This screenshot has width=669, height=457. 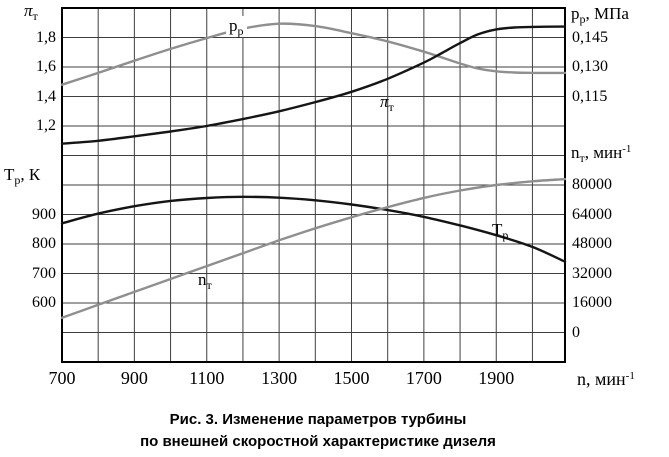 What do you see at coordinates (590, 96) in the screenshot?
I see `tick-label-pr: 0,115` at bounding box center [590, 96].